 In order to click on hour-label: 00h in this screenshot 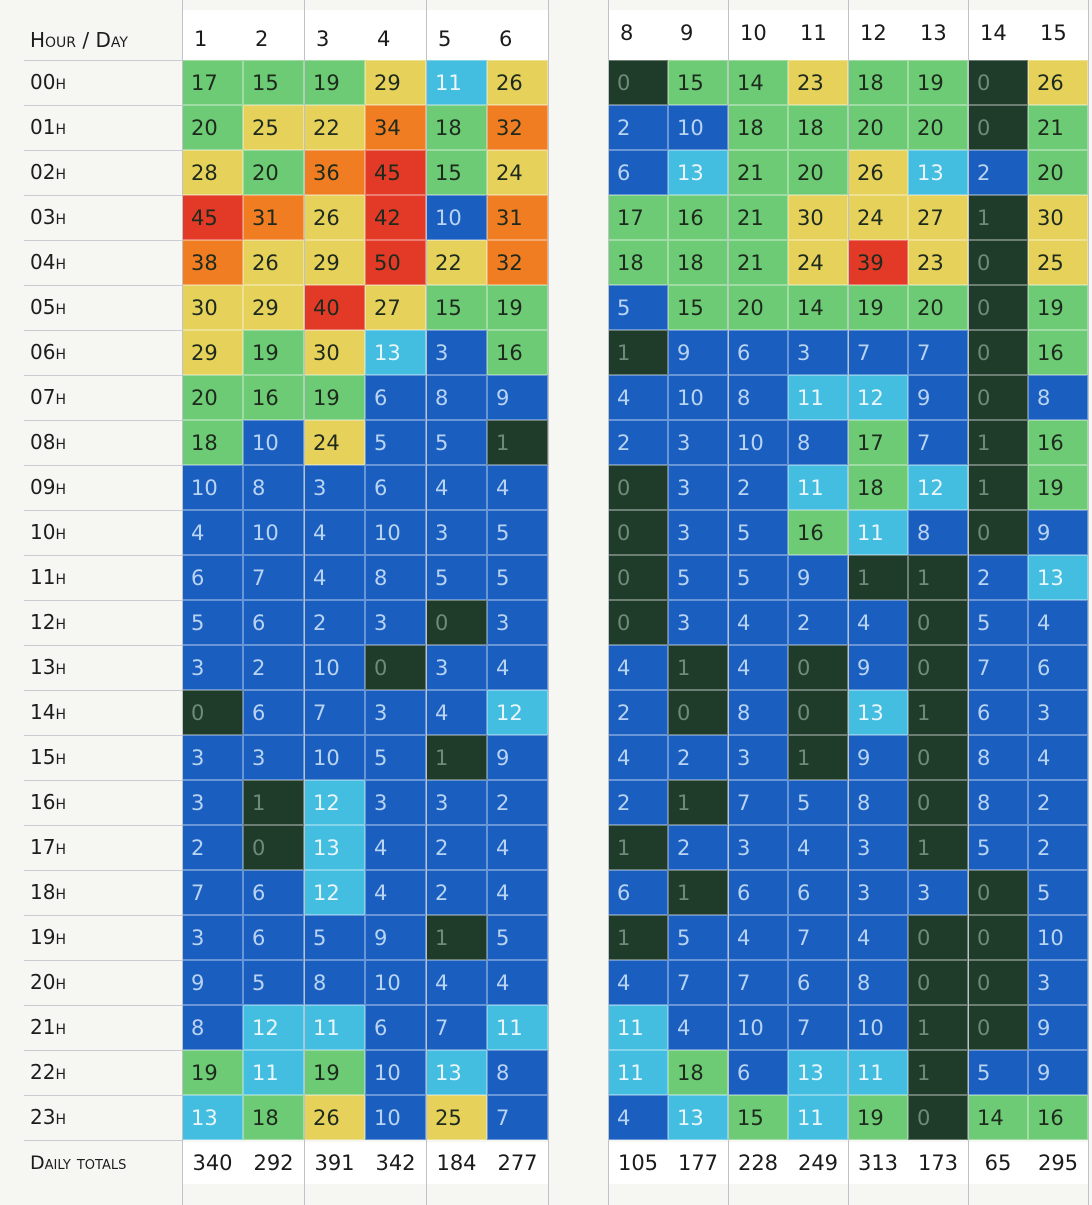, I will do `click(48, 82)`.